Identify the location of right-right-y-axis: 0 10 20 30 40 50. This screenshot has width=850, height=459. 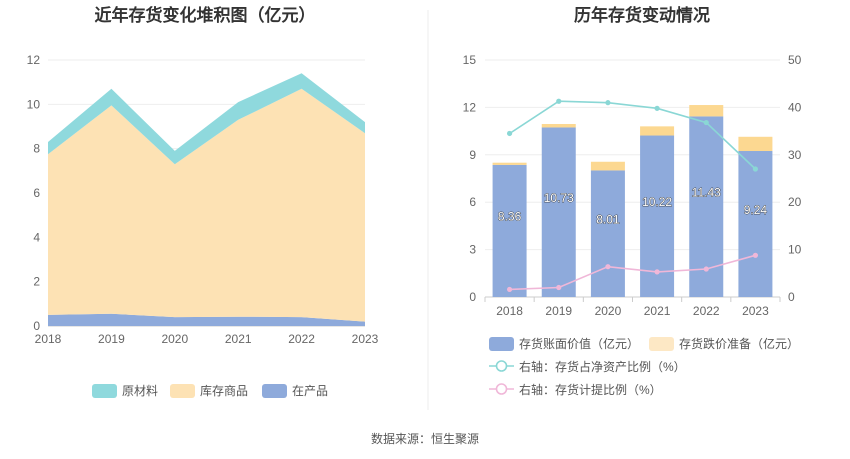
(795, 178).